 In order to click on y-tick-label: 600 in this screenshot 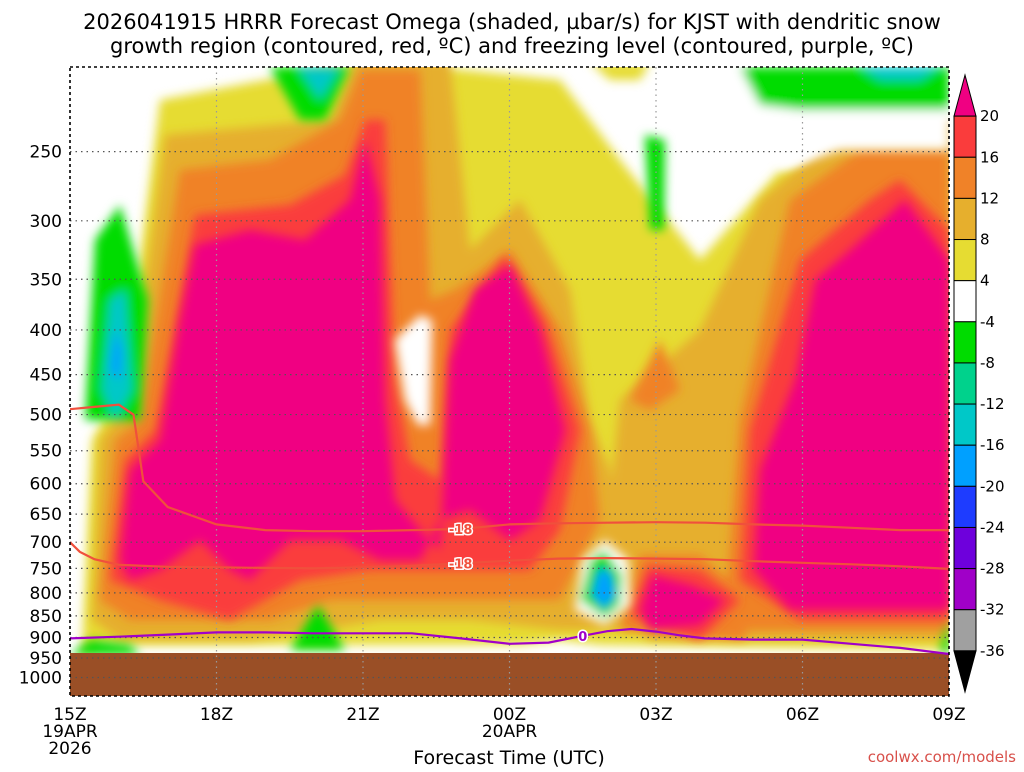, I will do `click(46, 485)`.